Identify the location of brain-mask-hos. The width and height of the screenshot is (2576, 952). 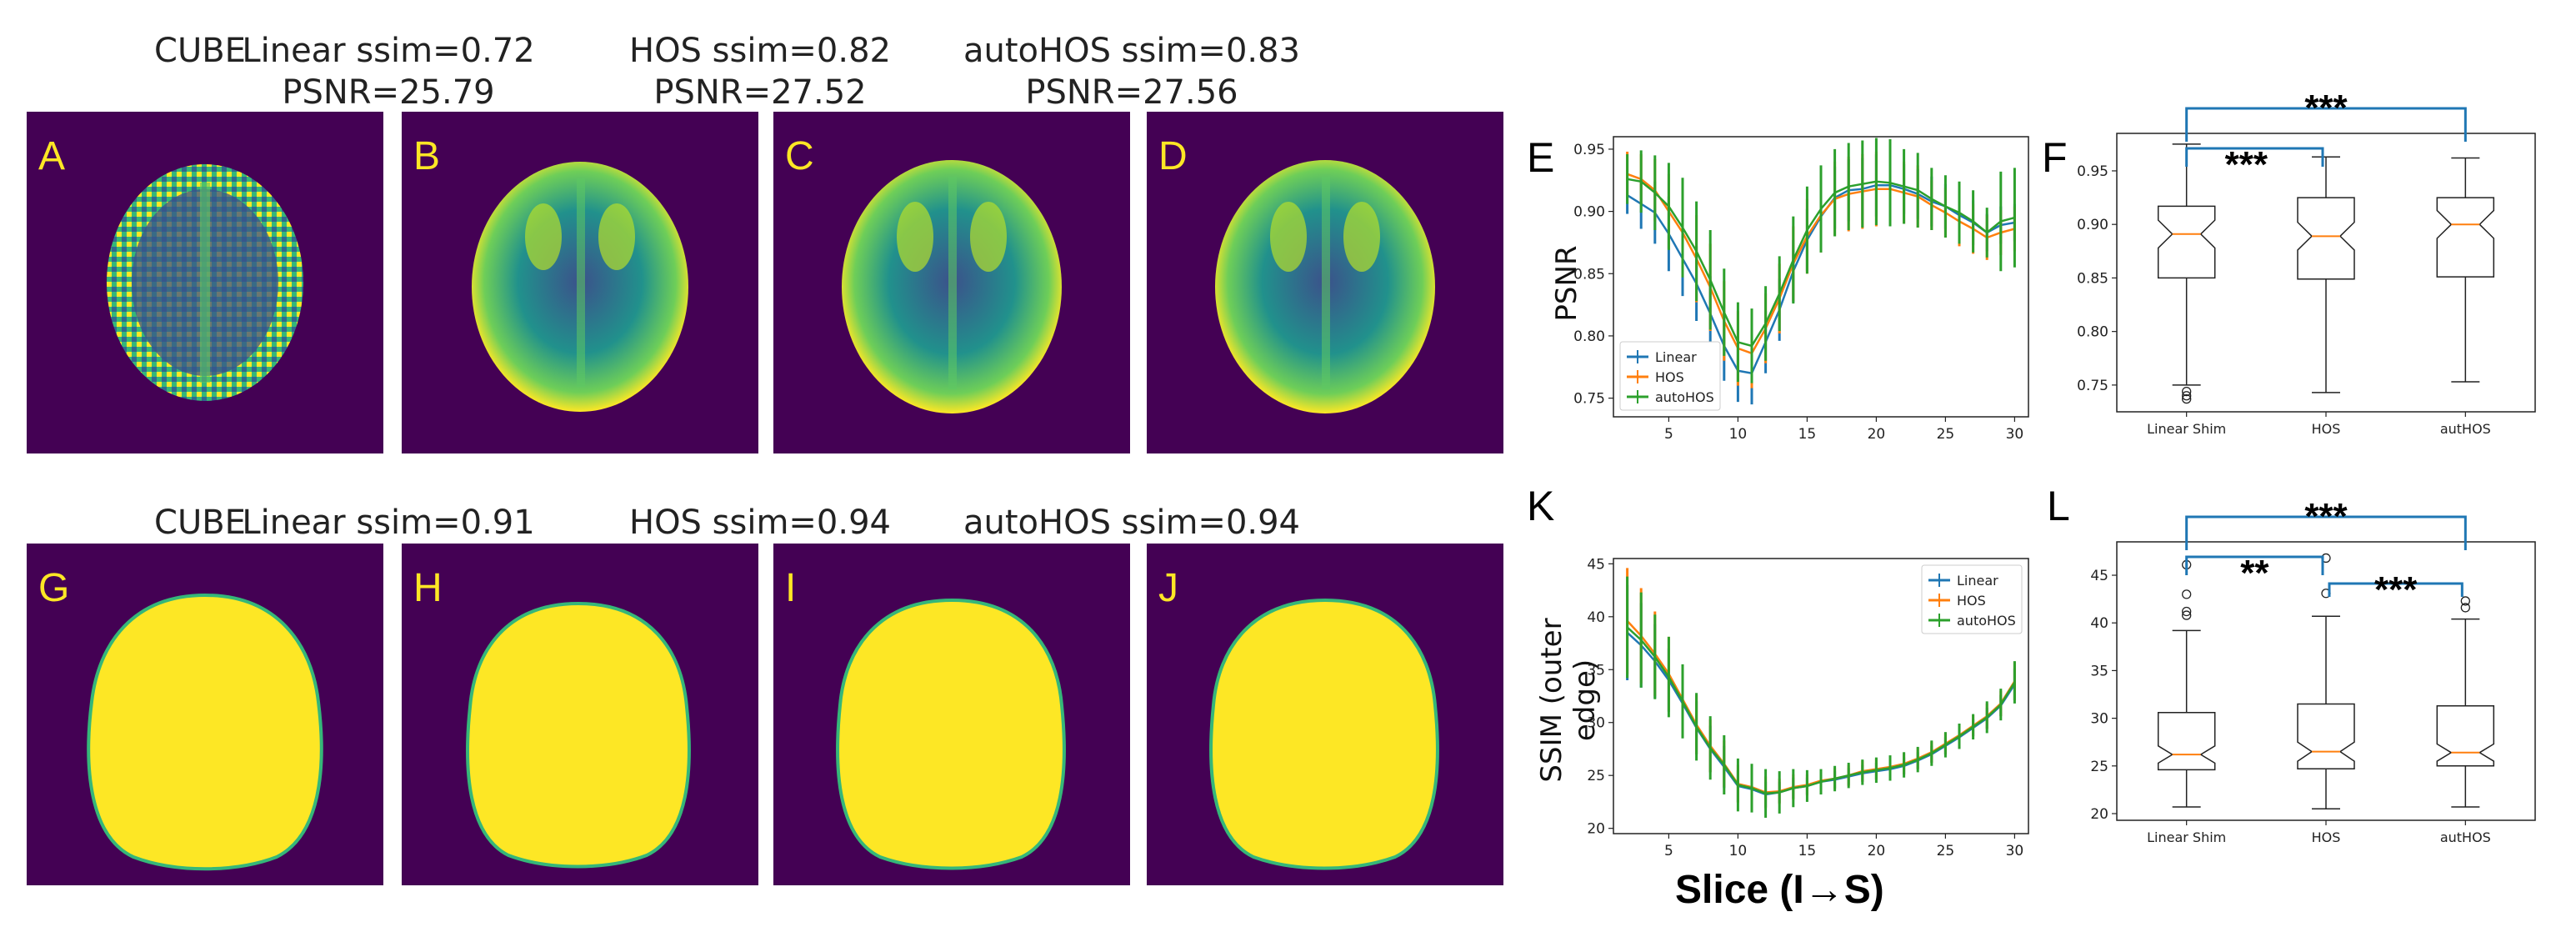
(951, 734).